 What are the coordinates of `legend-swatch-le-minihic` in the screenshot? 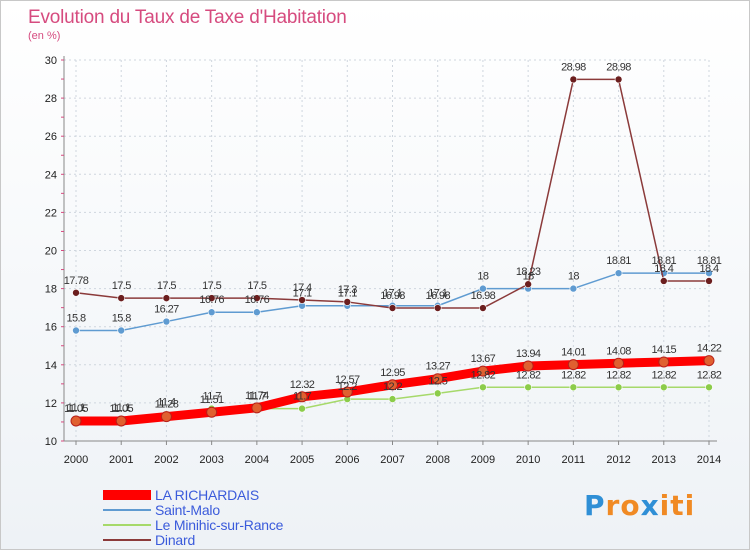 It's located at (127, 524).